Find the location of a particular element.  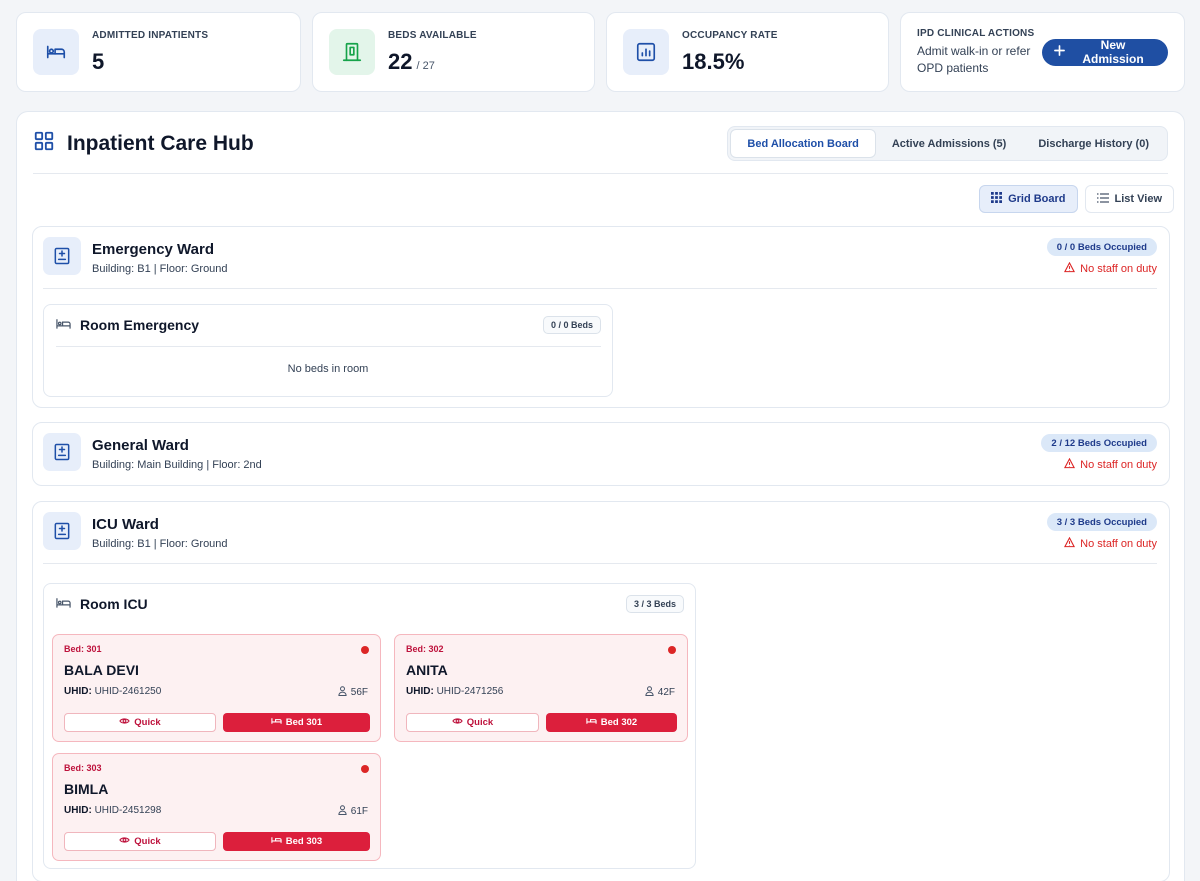

list-view-button: List View is located at coordinates (1129, 199).